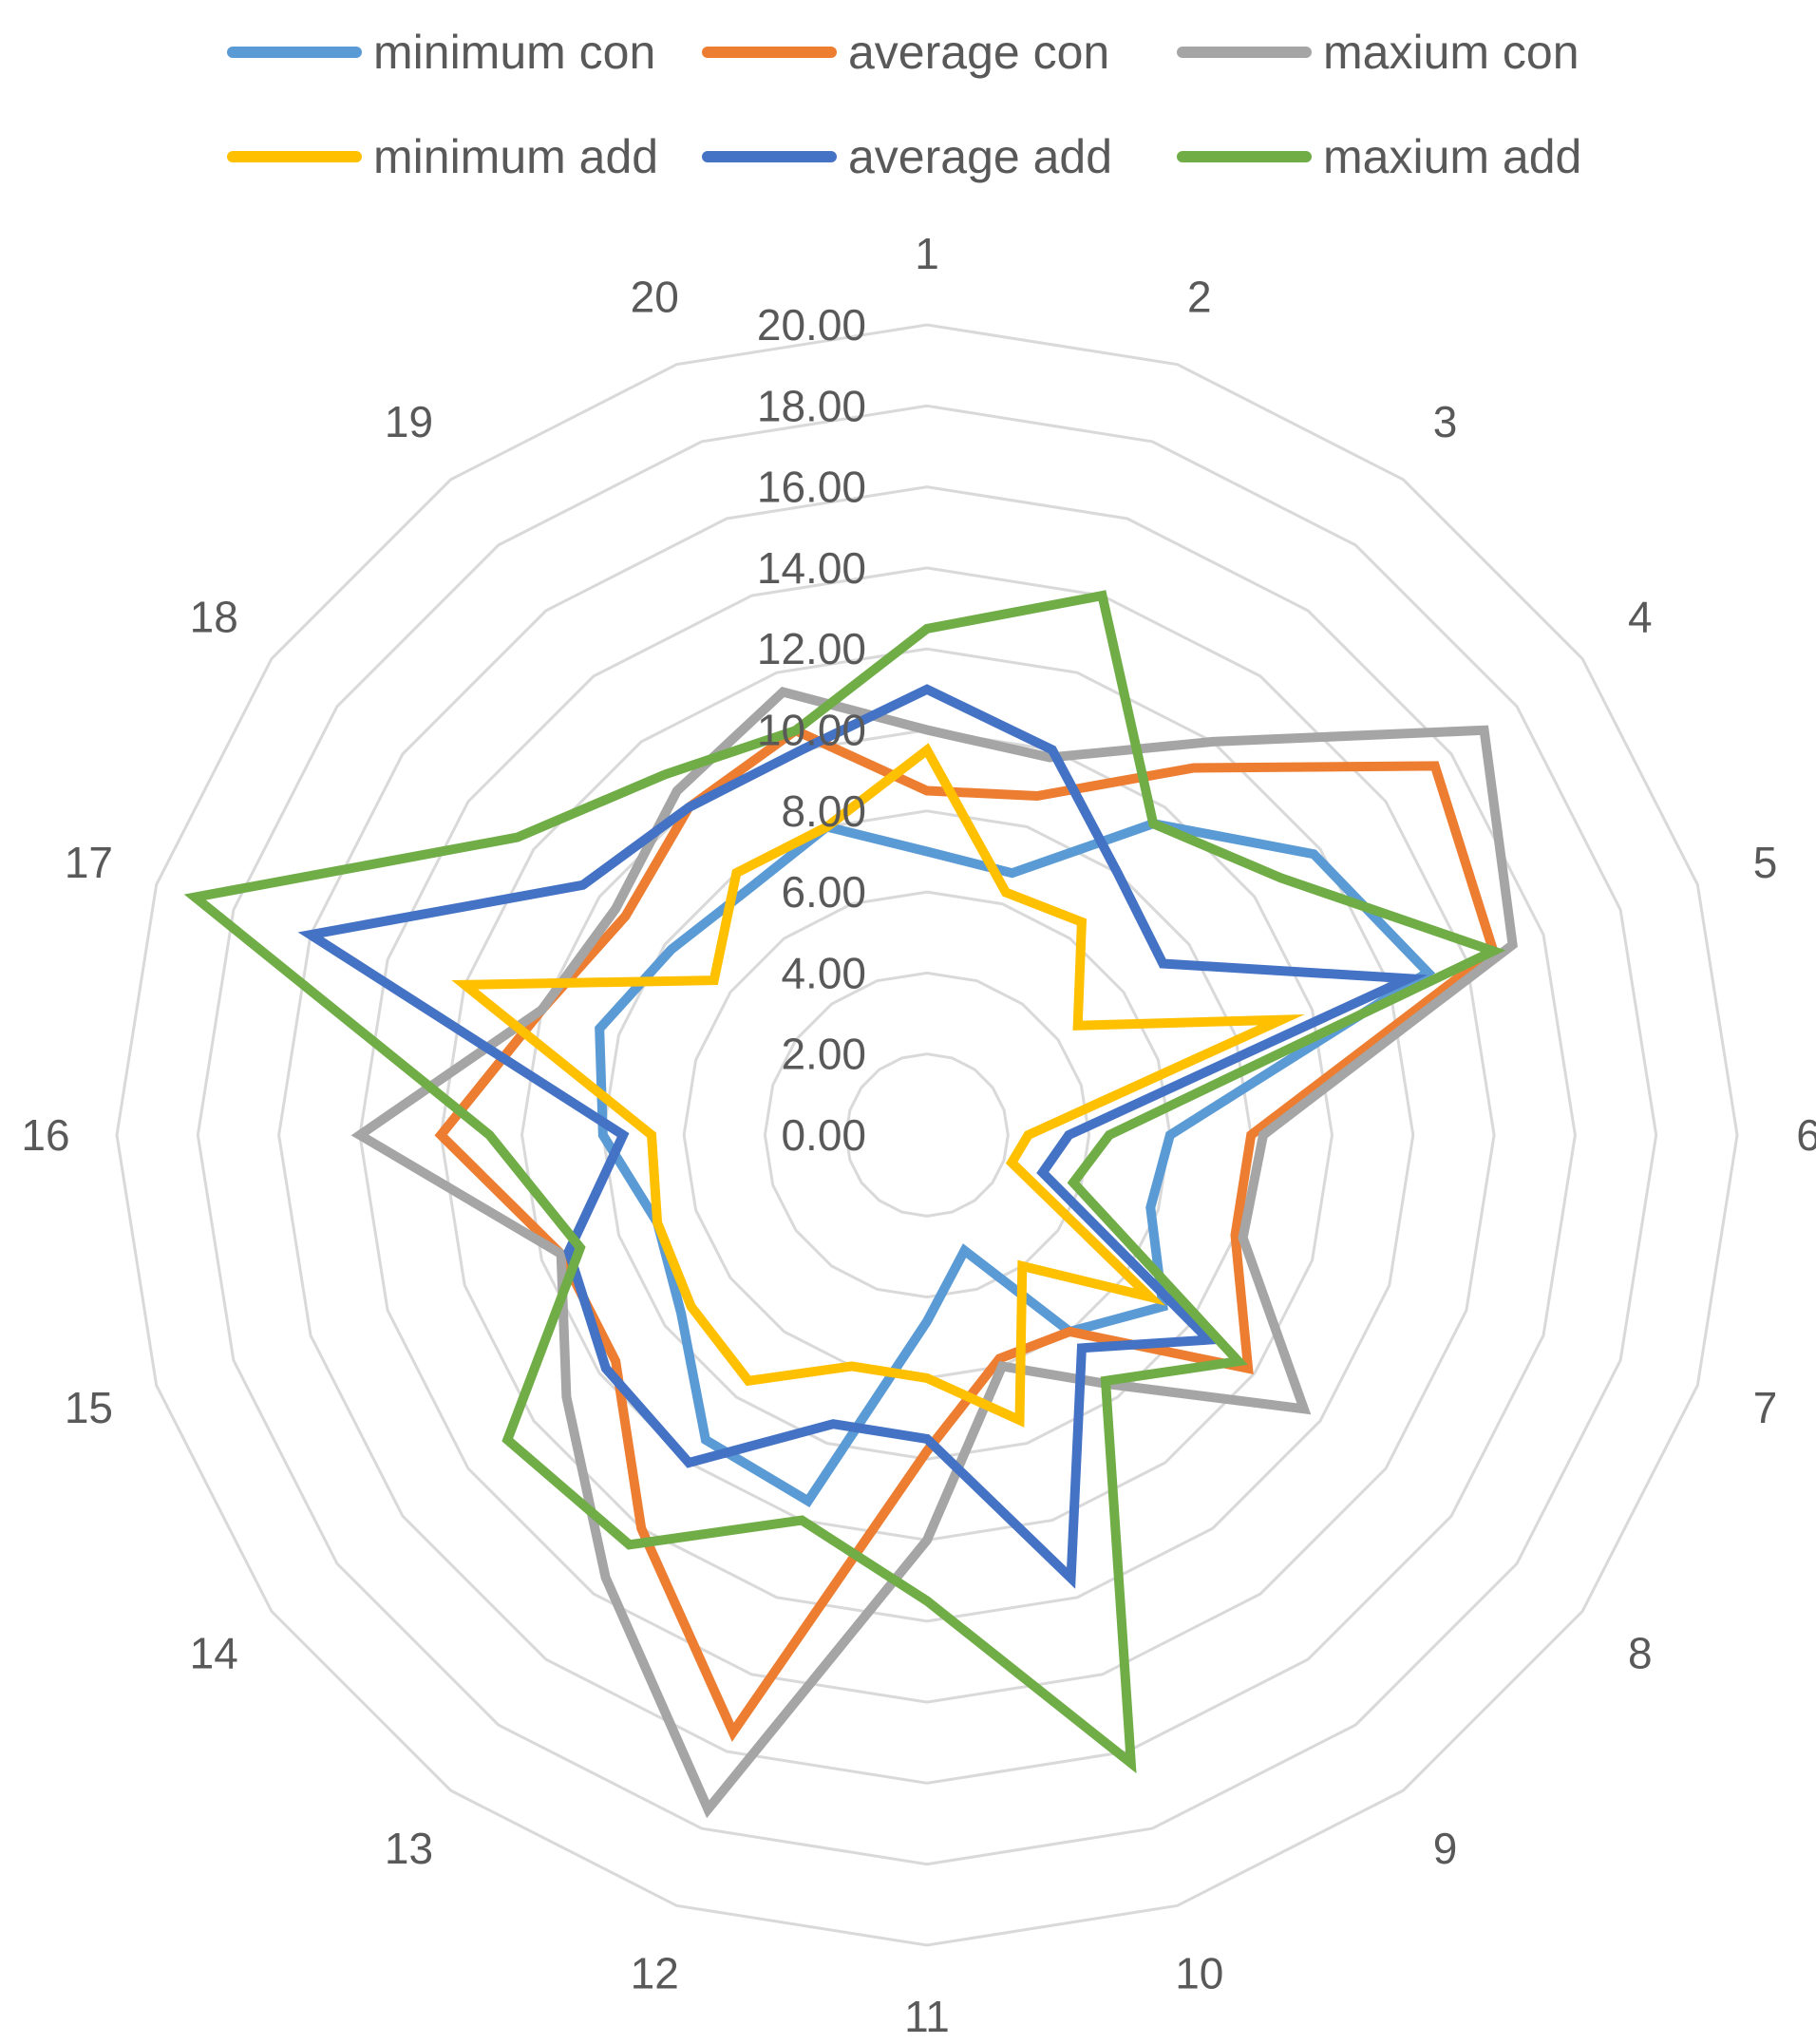 Image resolution: width=1816 pixels, height=2044 pixels. What do you see at coordinates (1806, 1135) in the screenshot?
I see `category-label-6: 6` at bounding box center [1806, 1135].